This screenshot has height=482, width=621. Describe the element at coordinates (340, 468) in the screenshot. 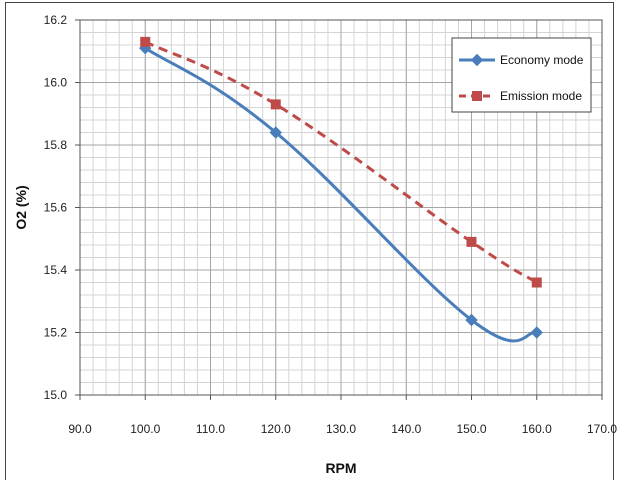

I see `x-axis-title: RPM` at that location.